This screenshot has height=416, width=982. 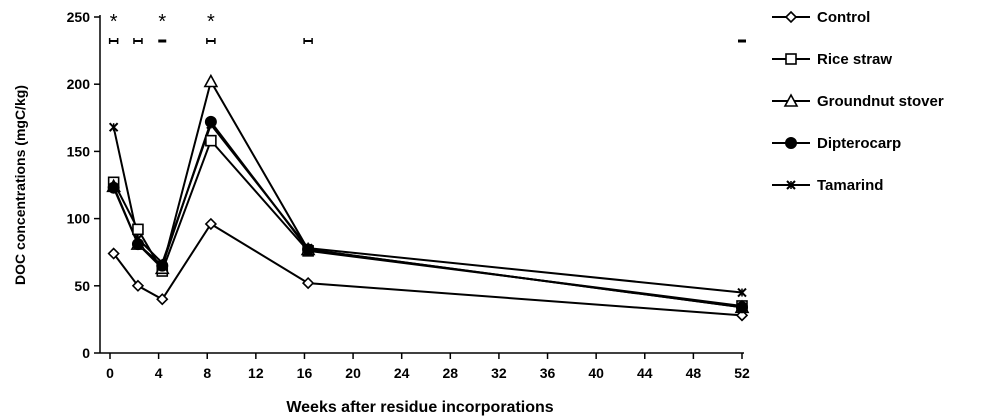 I want to click on x-tick-label: 28, so click(x=451, y=373).